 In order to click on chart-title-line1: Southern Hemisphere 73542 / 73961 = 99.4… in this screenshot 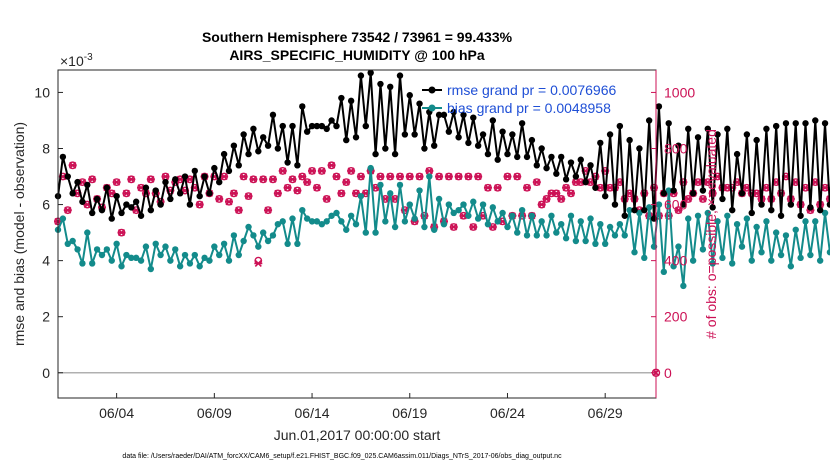, I will do `click(357, 37)`.